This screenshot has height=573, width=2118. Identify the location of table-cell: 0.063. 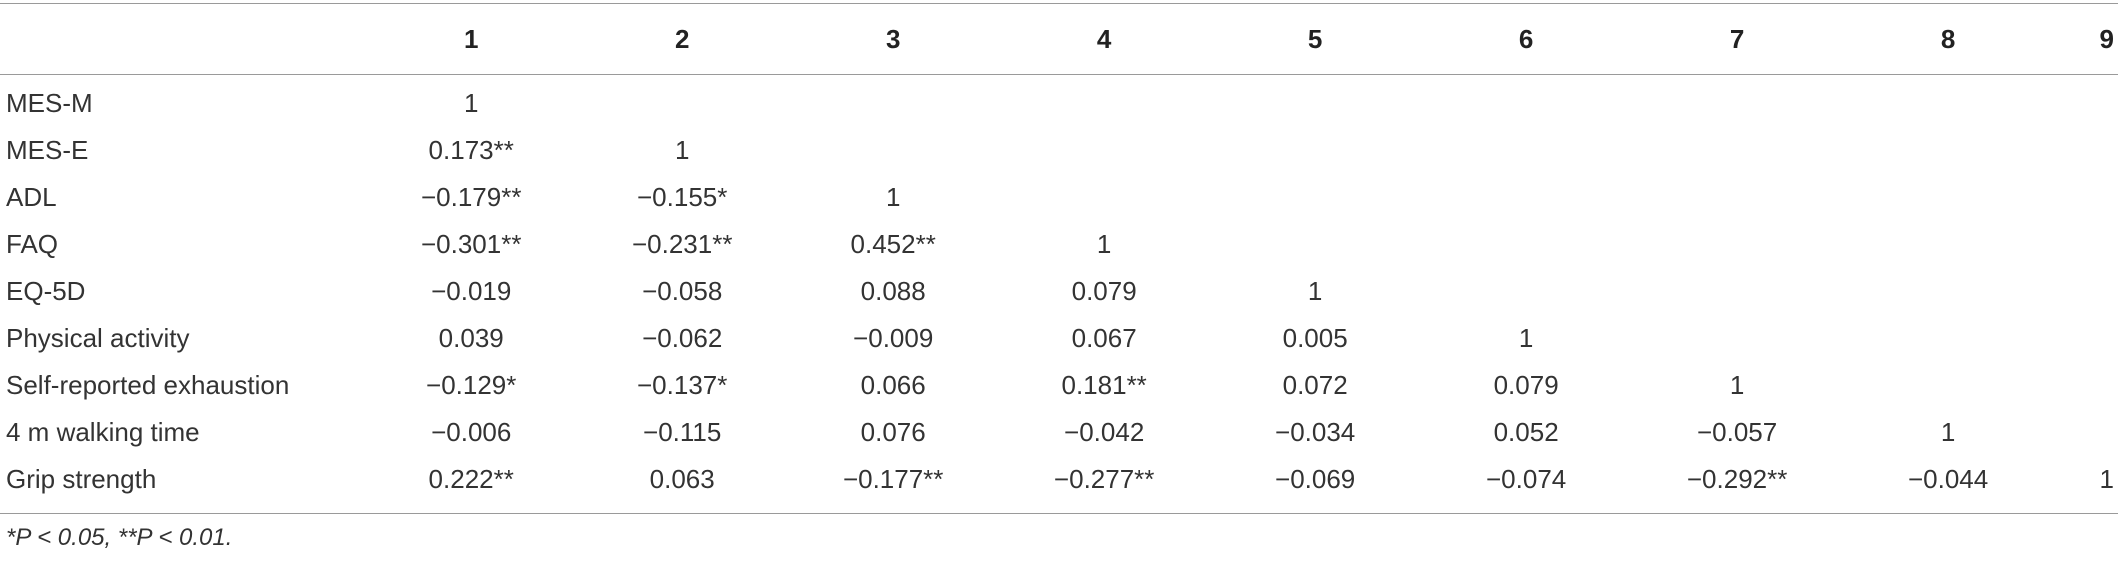
(682, 479).